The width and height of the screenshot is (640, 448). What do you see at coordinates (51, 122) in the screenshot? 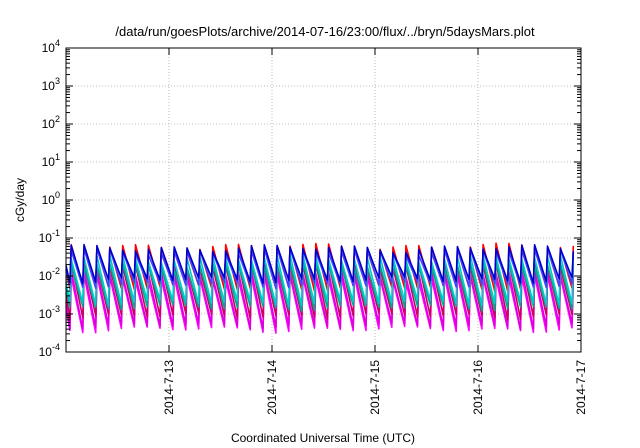
I see `y-tick-label: 10²` at bounding box center [51, 122].